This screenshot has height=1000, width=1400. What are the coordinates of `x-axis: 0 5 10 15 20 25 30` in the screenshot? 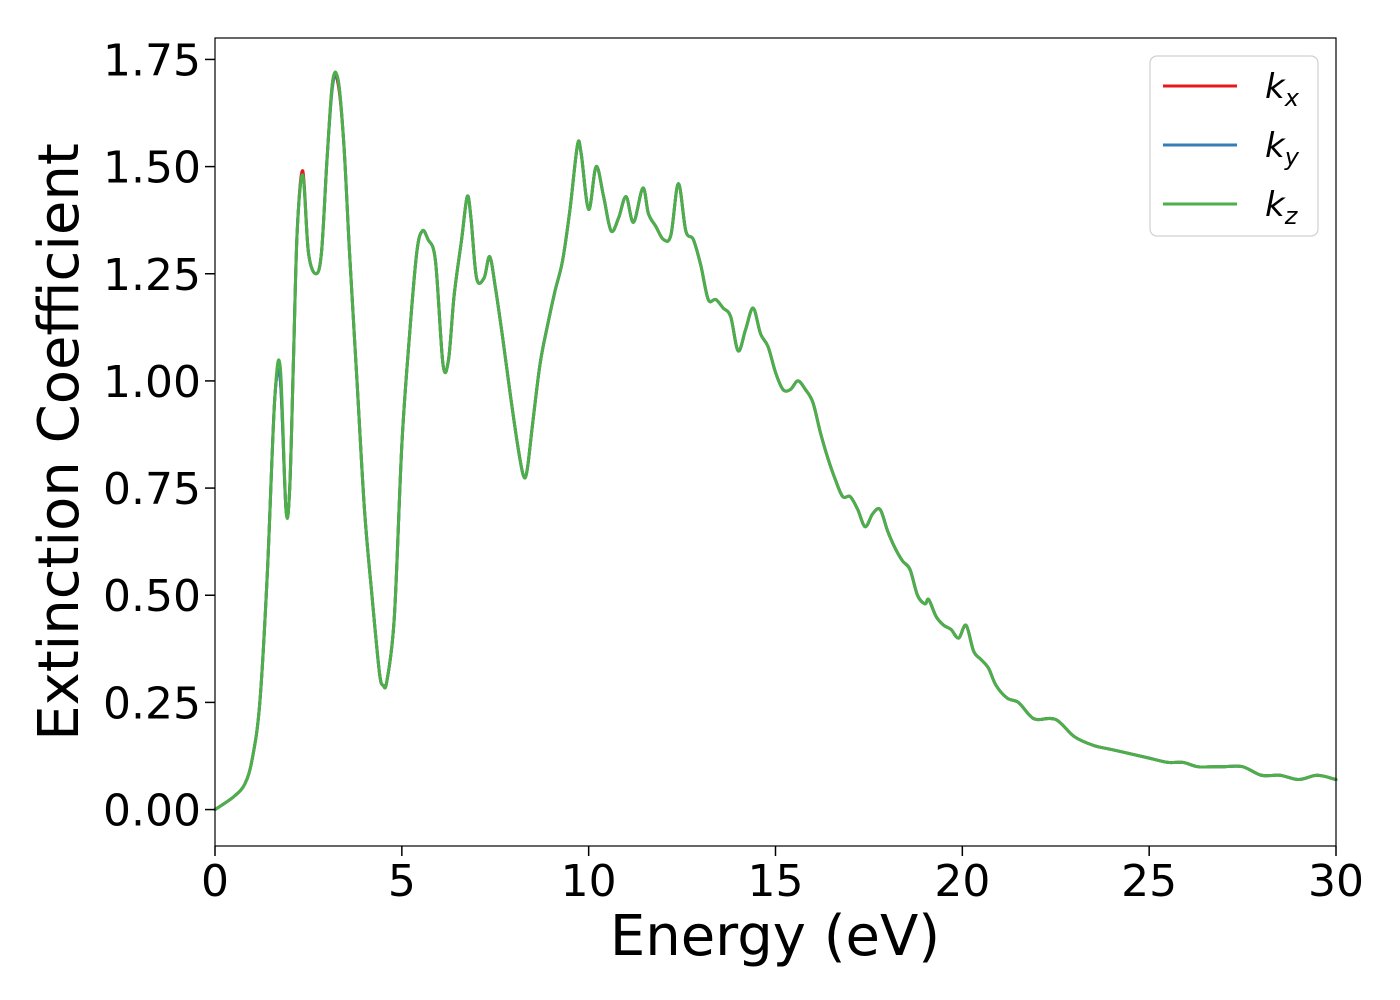 It's located at (782, 876).